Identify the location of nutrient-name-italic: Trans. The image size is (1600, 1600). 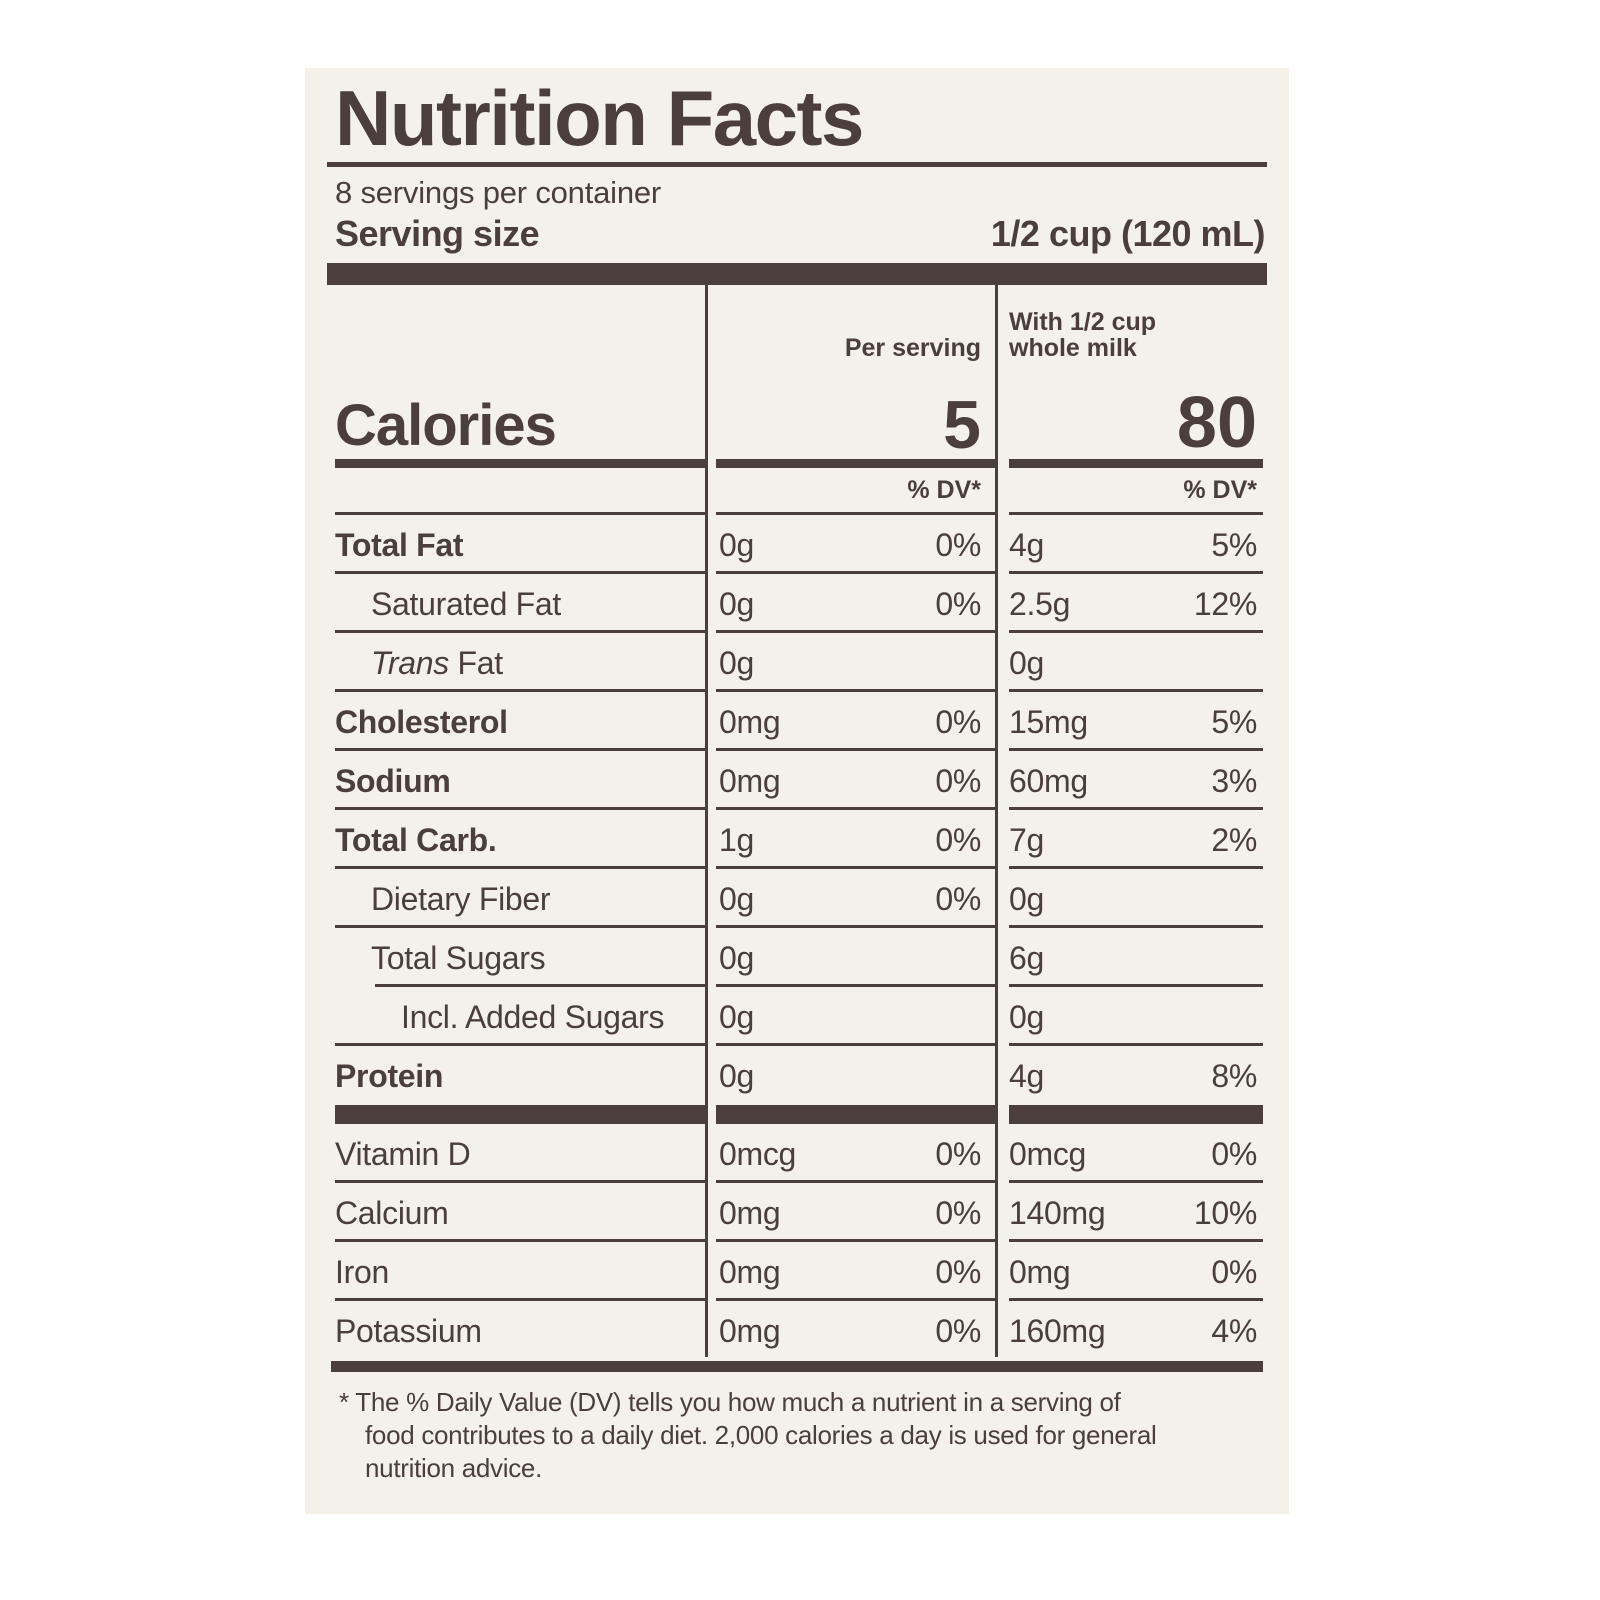
(414, 663).